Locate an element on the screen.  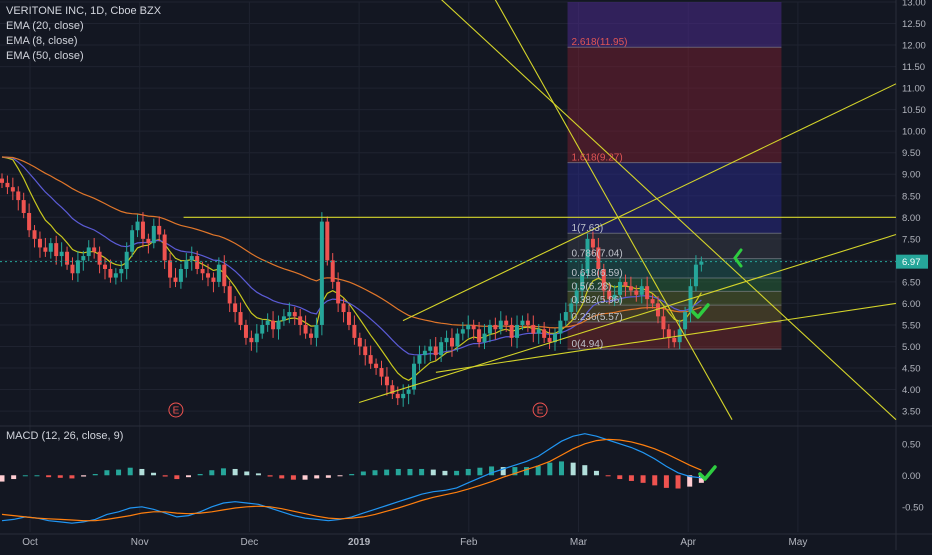
last-price-tag is located at coordinates (912, 261).